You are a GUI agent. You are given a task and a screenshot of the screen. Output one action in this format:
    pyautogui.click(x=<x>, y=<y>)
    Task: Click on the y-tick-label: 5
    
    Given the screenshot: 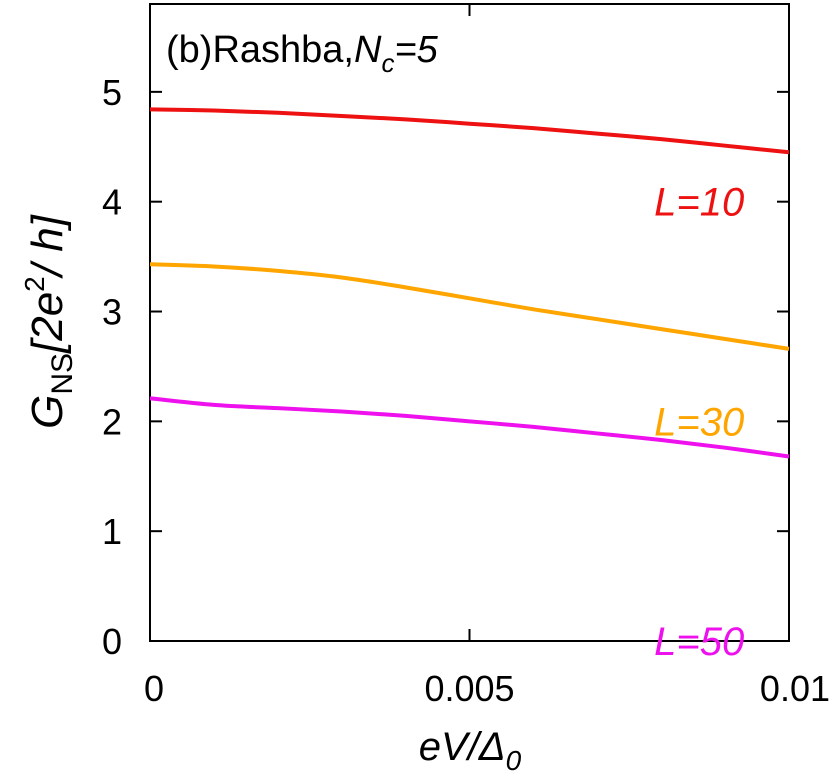 What is the action you would take?
    pyautogui.click(x=112, y=92)
    